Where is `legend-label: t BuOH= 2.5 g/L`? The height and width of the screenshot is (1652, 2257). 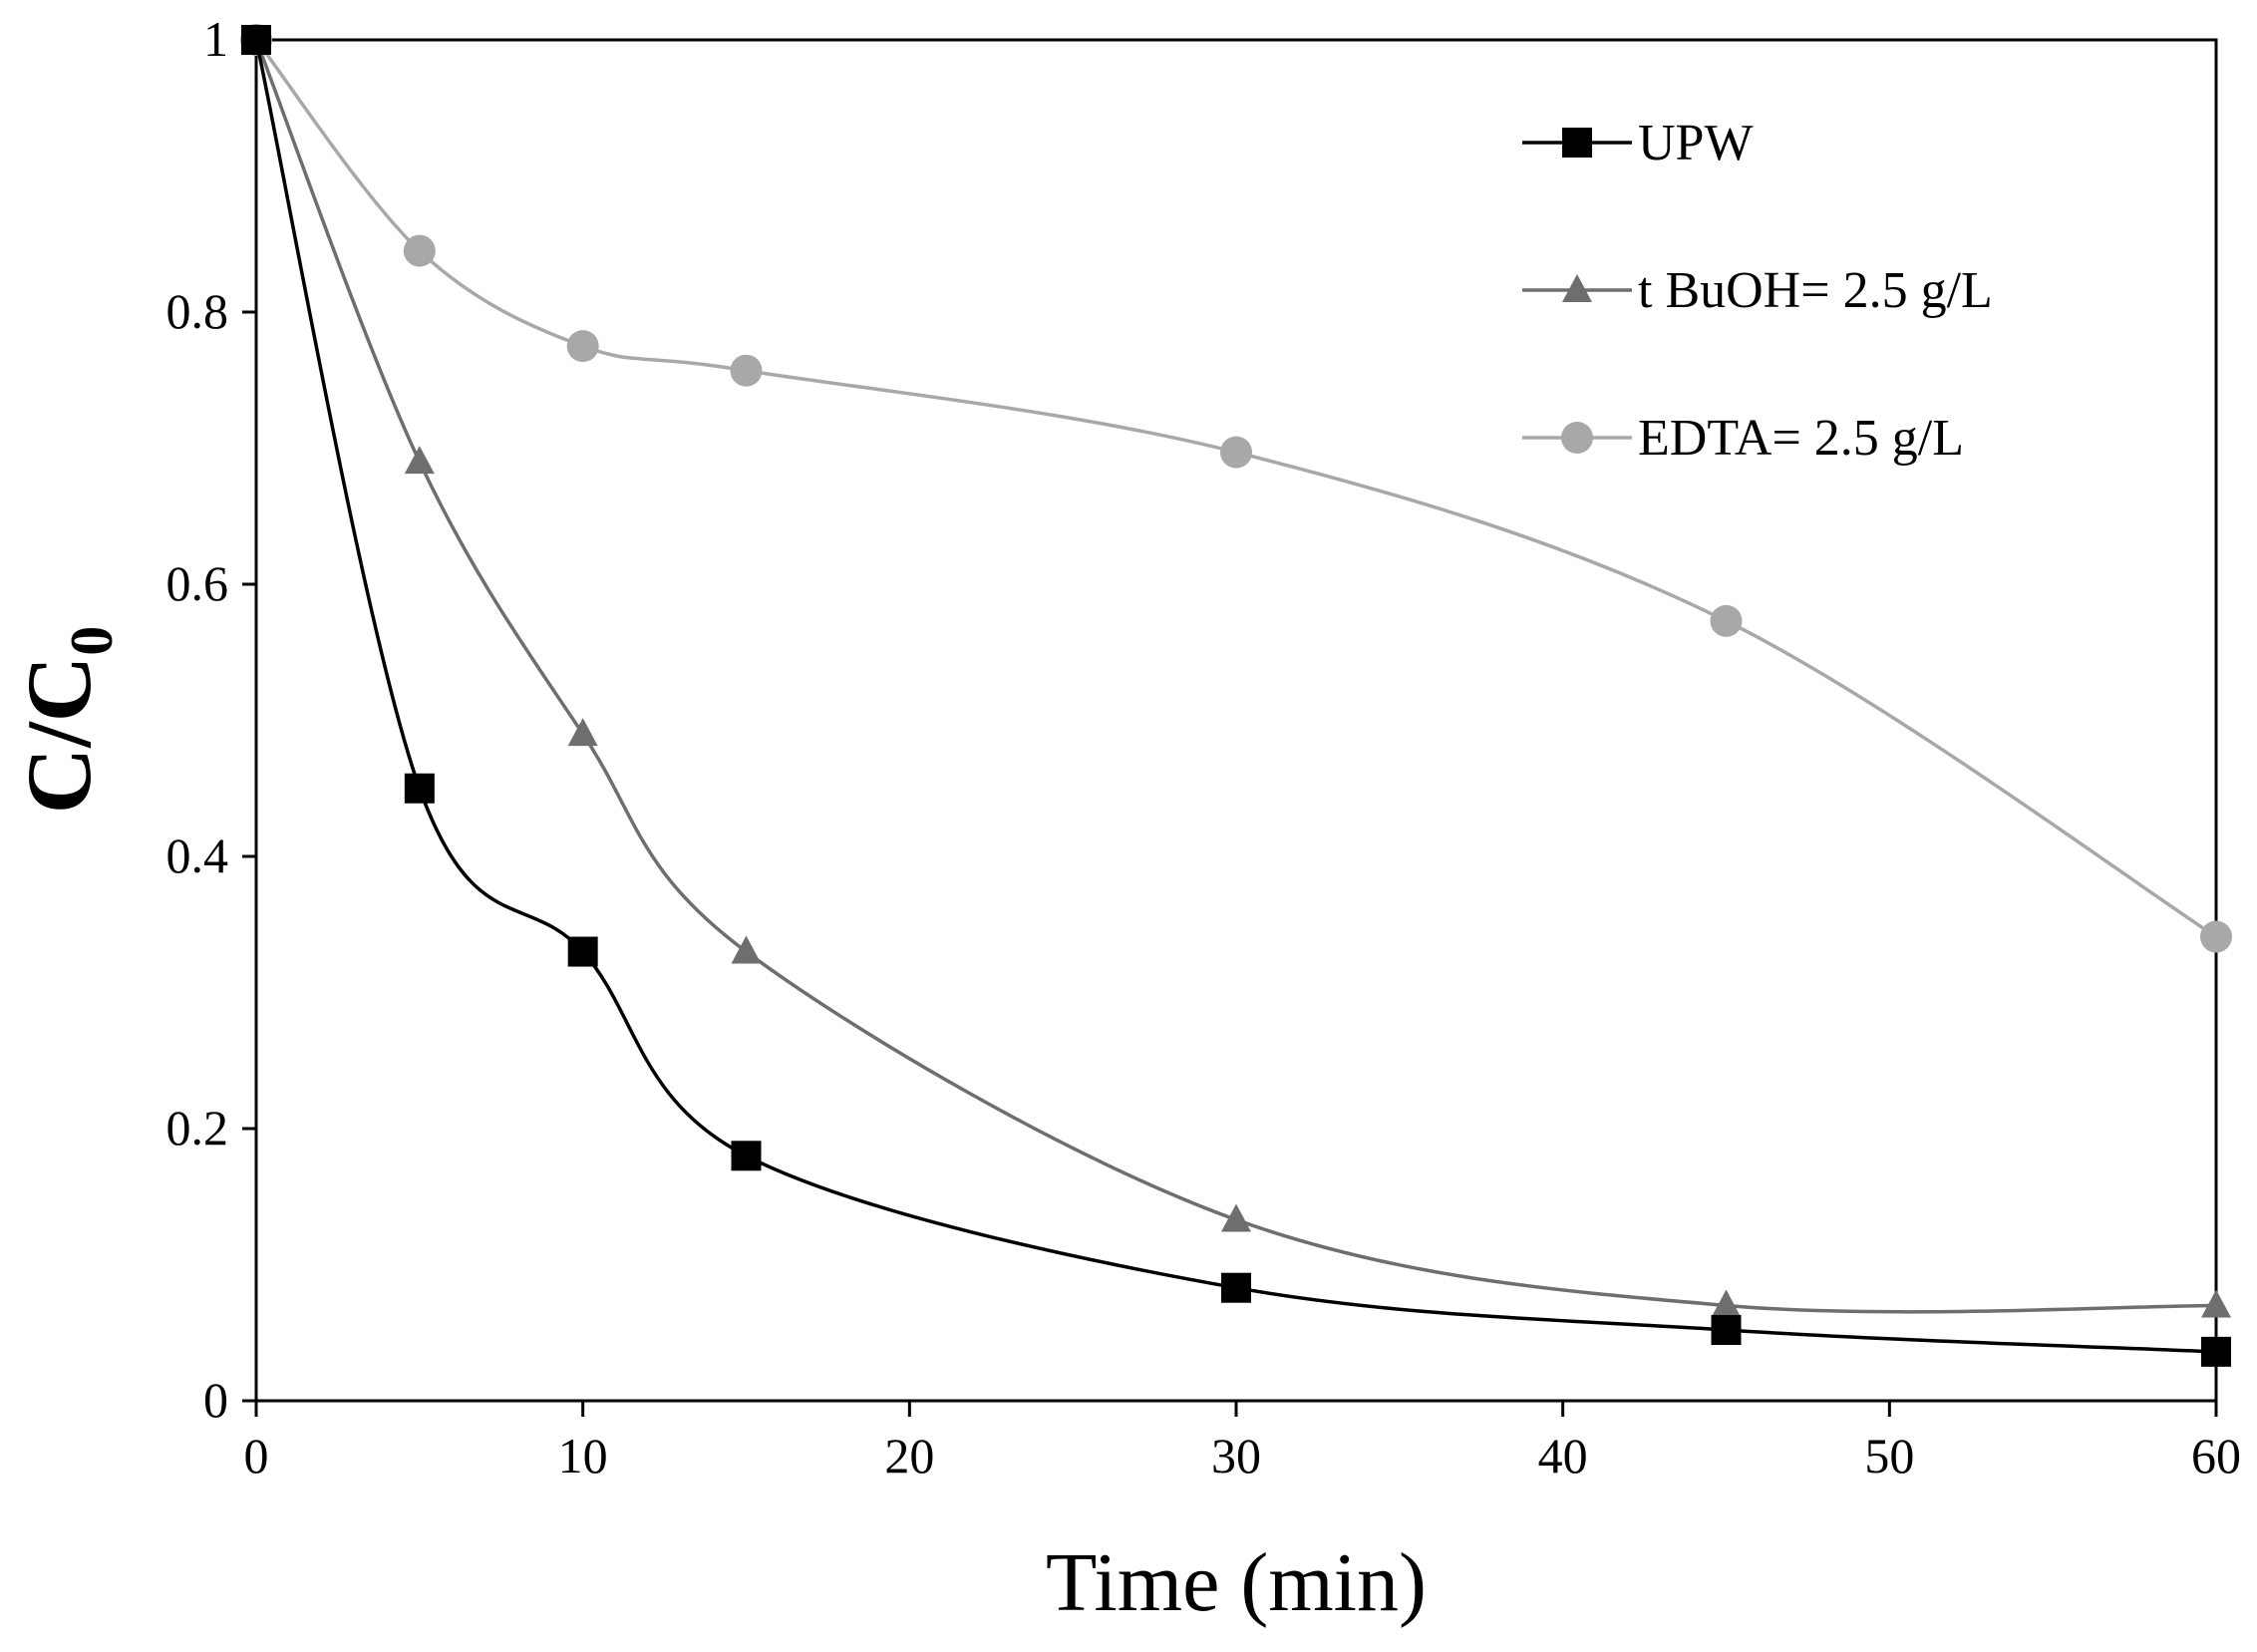 legend-label: t BuOH= 2.5 g/L is located at coordinates (1815, 291).